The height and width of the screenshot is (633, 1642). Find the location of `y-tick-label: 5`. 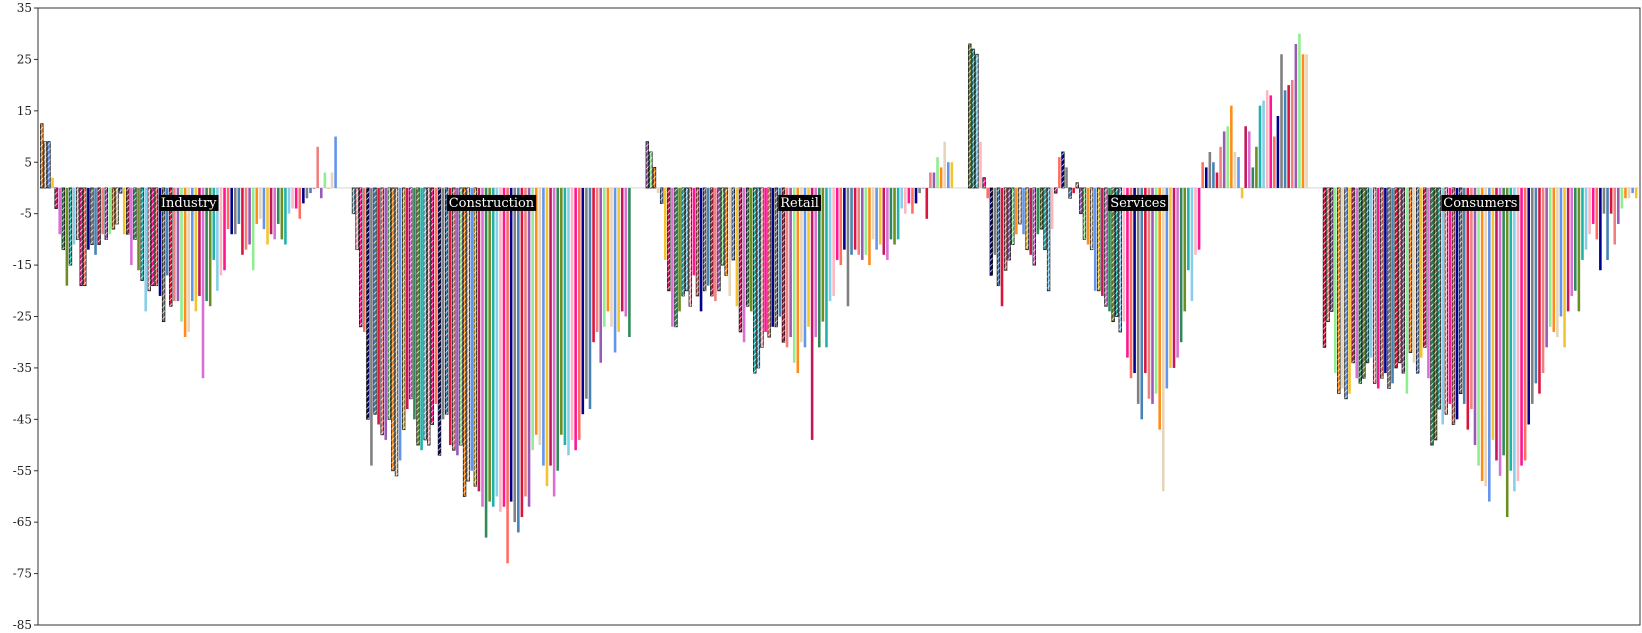

y-tick-label: 5 is located at coordinates (28, 162).